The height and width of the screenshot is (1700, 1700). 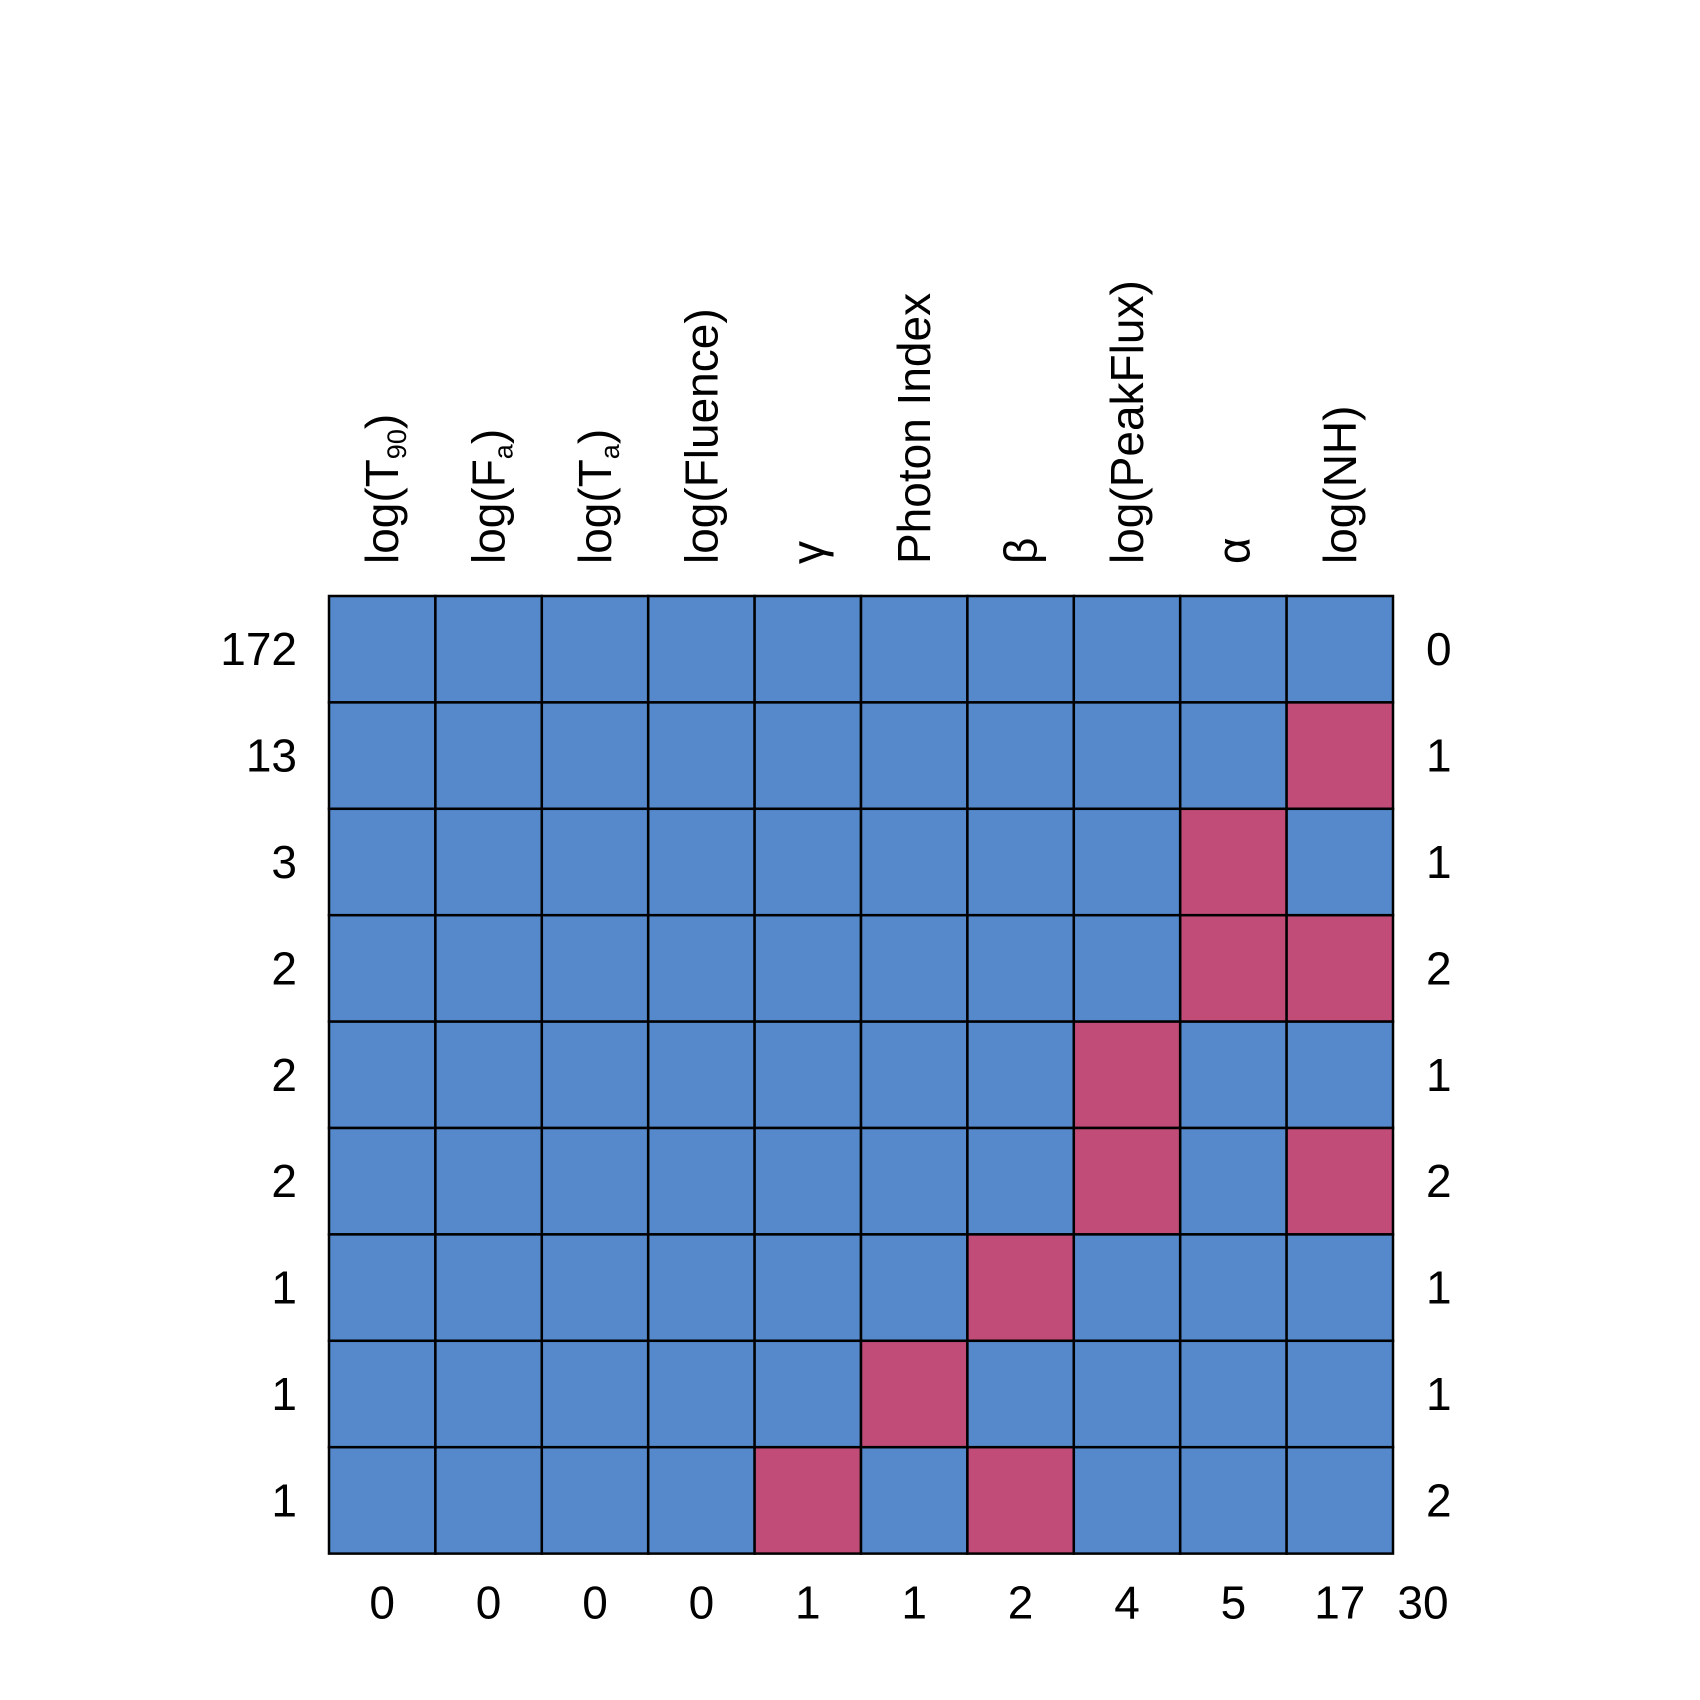 What do you see at coordinates (1021, 1603) in the screenshot?
I see `column-missing-count-label: 2` at bounding box center [1021, 1603].